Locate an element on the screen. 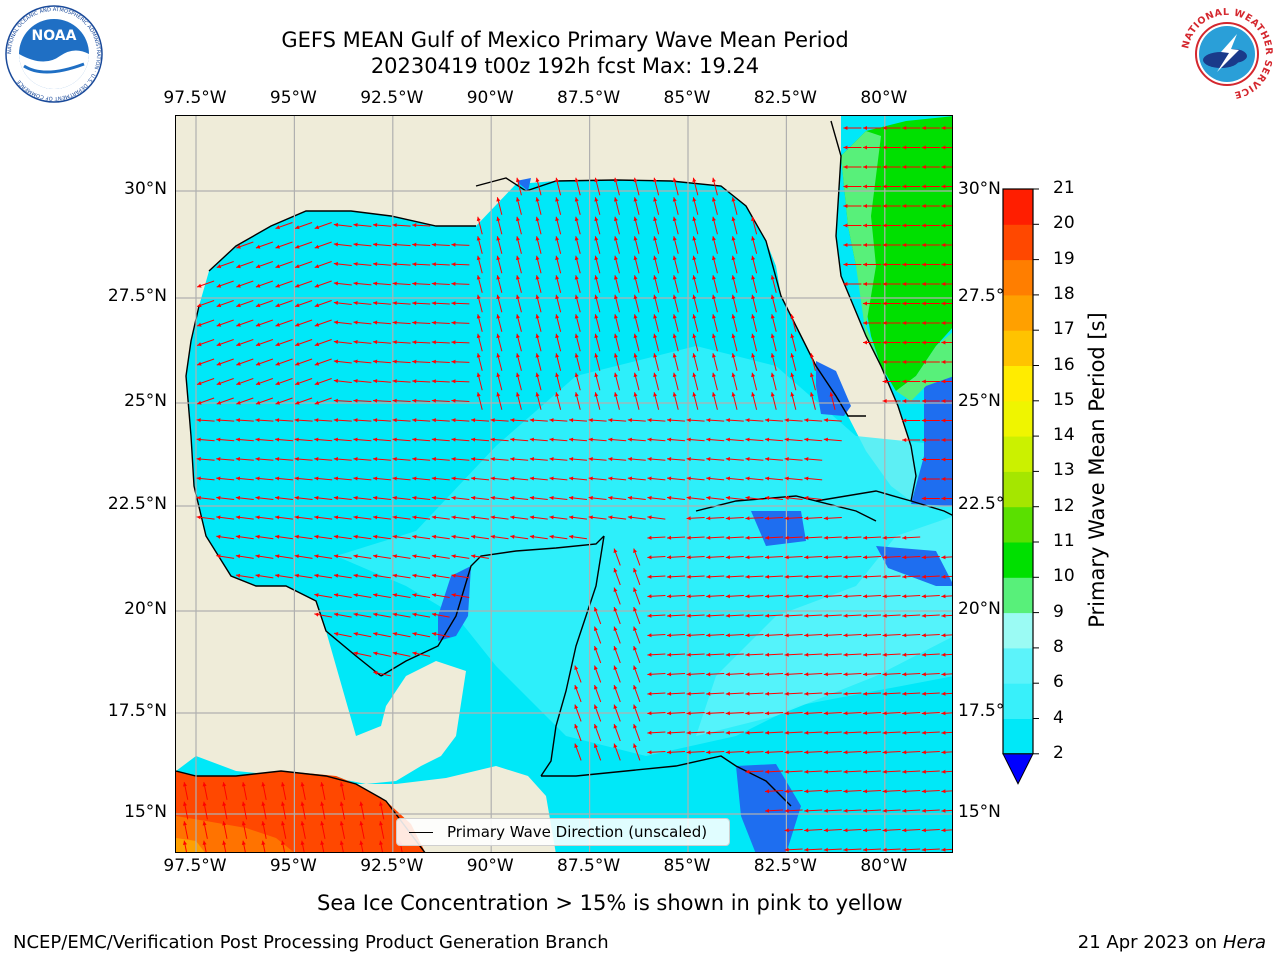 Image resolution: width=1280 pixels, height=960 pixels. lon-label-bottom: 87.5°W is located at coordinates (589, 866).